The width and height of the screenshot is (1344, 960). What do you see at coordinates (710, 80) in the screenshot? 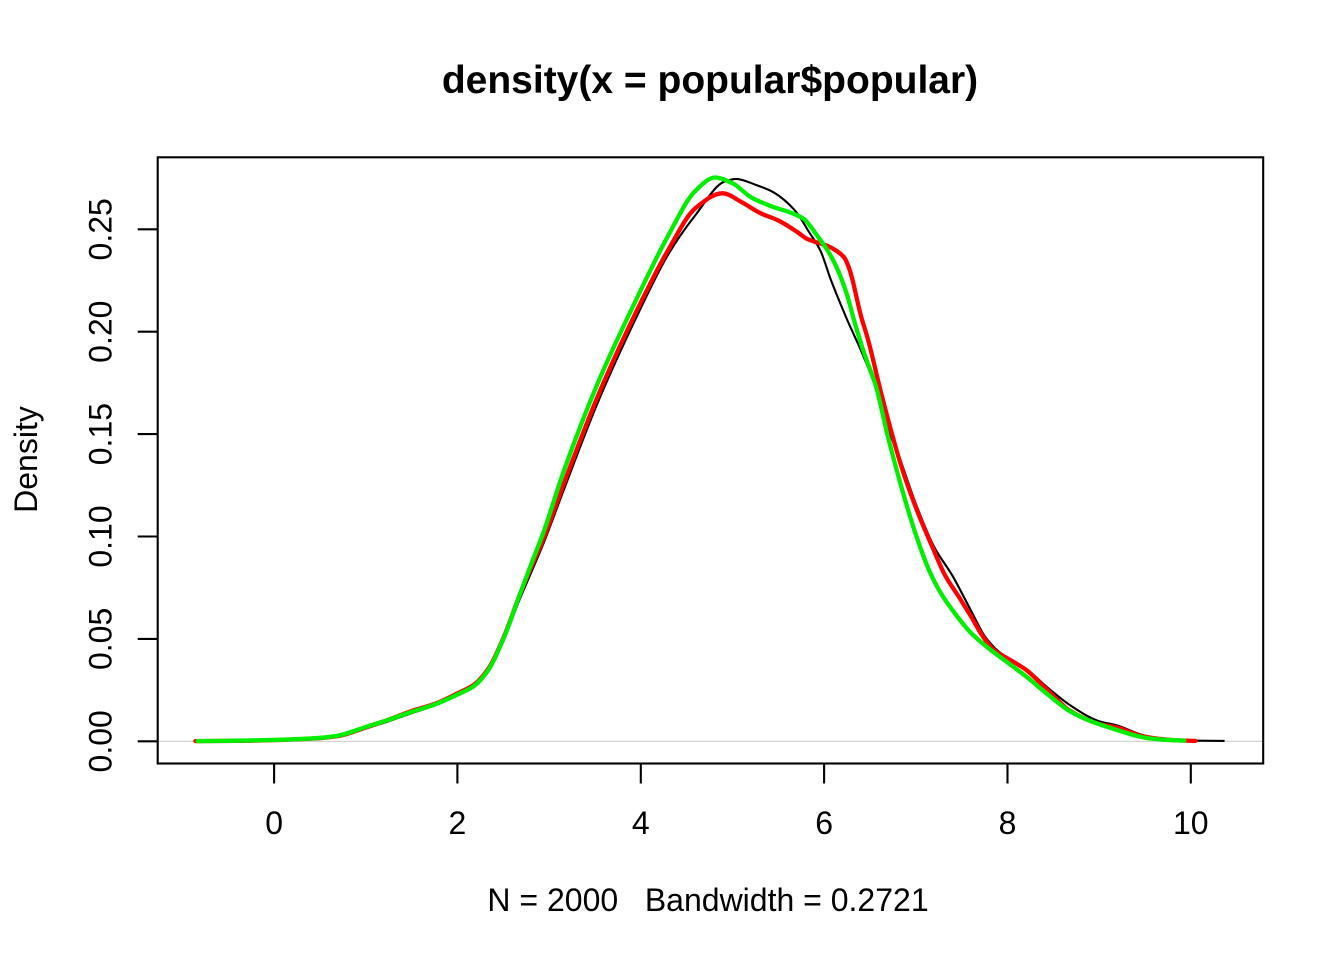
I see `svg-text: density(x = popular$popular)` at bounding box center [710, 80].